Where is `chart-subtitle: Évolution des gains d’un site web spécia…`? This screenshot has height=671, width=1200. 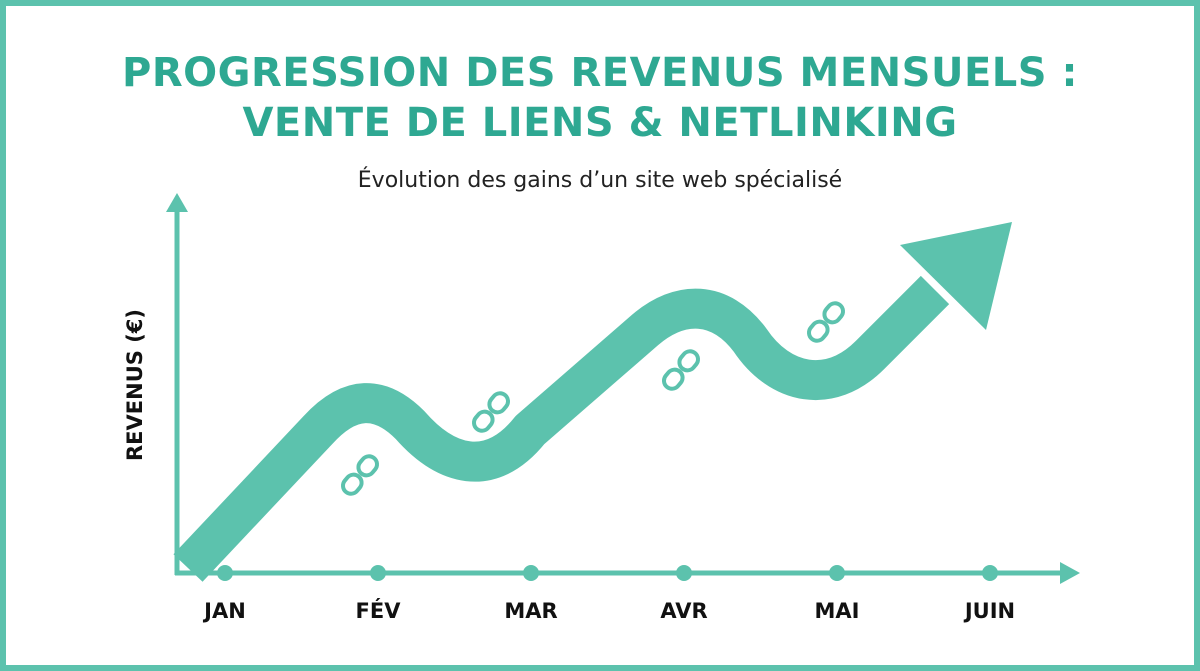
chart-subtitle: Évolution des gains d’un site web spécia… is located at coordinates (600, 180).